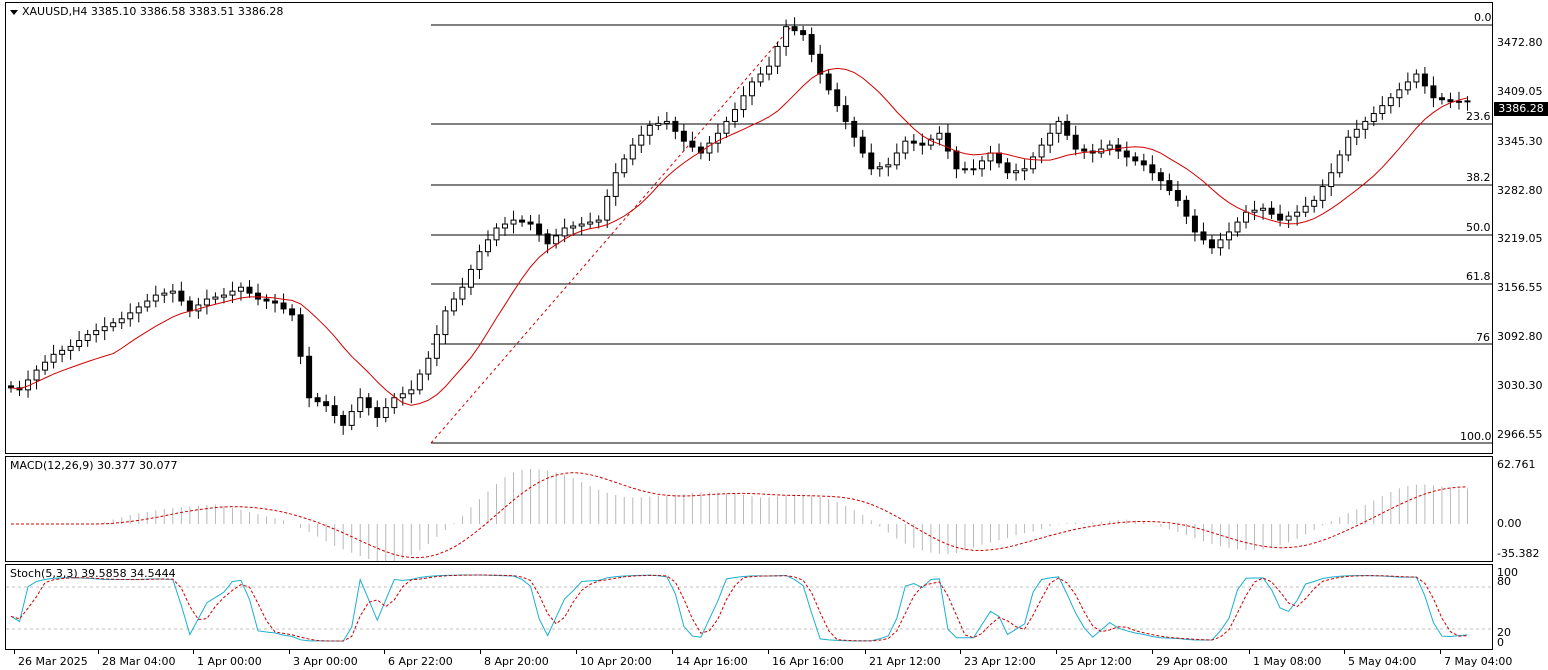 Image resolution: width=1548 pixels, height=670 pixels. What do you see at coordinates (1478, 227) in the screenshot?
I see `fib-label: 50.0` at bounding box center [1478, 227].